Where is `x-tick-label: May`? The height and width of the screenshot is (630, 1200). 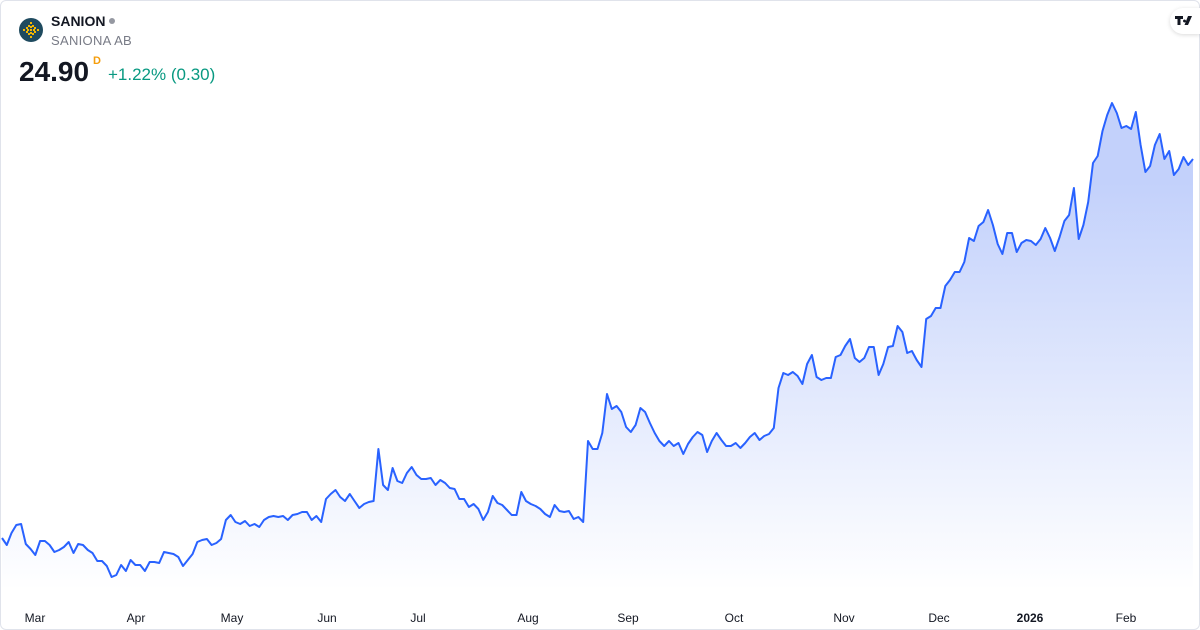 x-tick-label: May is located at coordinates (232, 618).